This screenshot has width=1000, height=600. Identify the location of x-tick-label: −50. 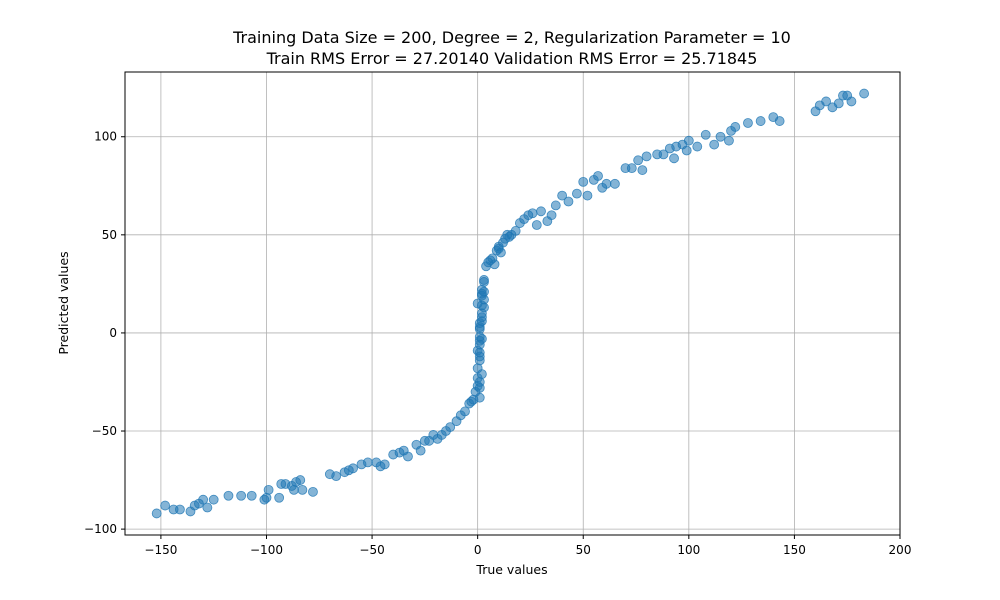
(371, 550).